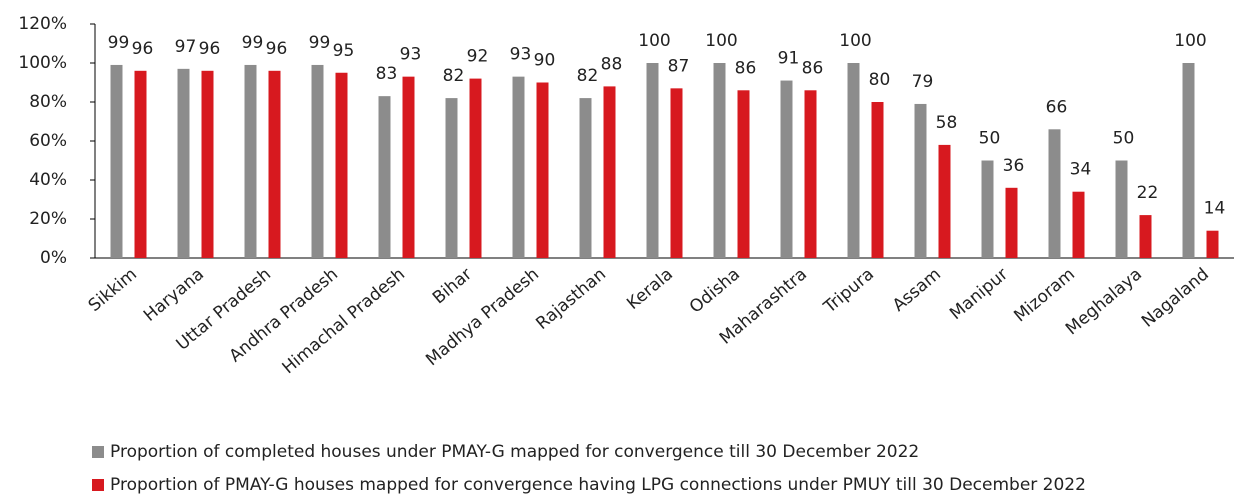  I want to click on data-label: 36, so click(1014, 166).